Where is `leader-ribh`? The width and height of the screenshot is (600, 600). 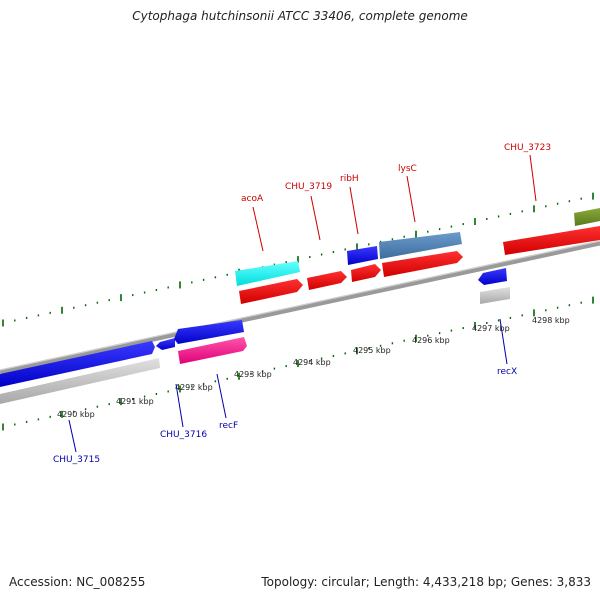 leader-ribh is located at coordinates (354, 210).